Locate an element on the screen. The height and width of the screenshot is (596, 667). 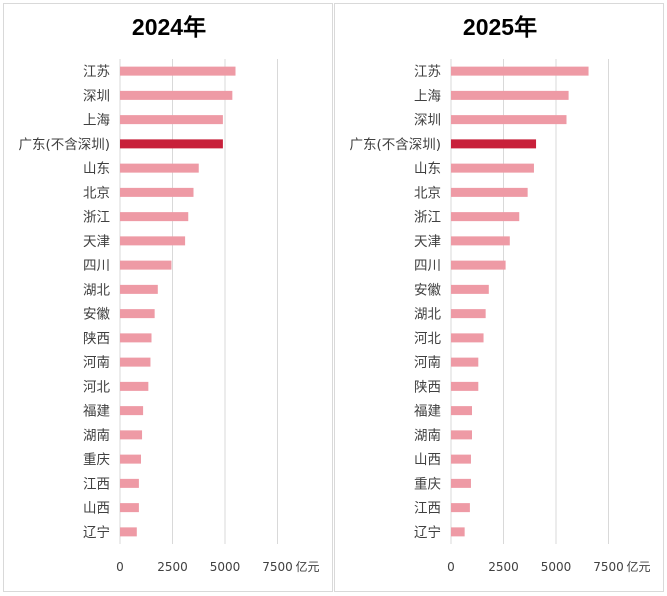
chart-title: 2025年 is located at coordinates (500, 27).